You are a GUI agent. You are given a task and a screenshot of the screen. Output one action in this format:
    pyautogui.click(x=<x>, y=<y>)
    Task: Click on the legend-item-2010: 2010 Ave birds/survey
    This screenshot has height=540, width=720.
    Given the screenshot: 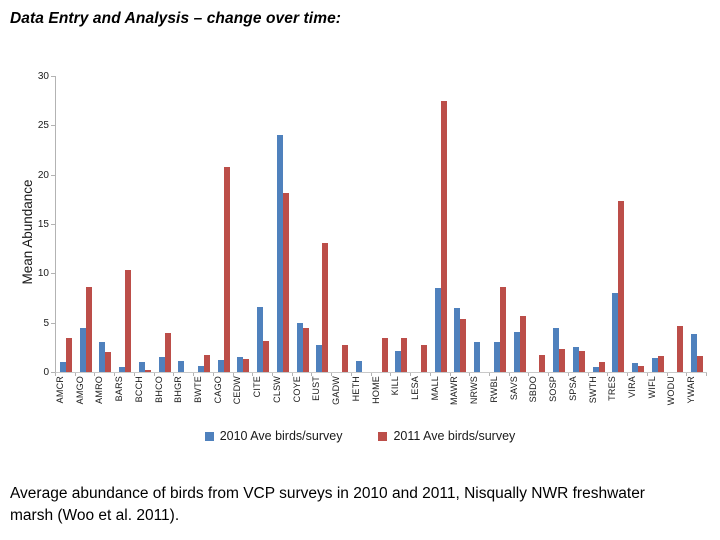 What is the action you would take?
    pyautogui.click(x=273, y=436)
    